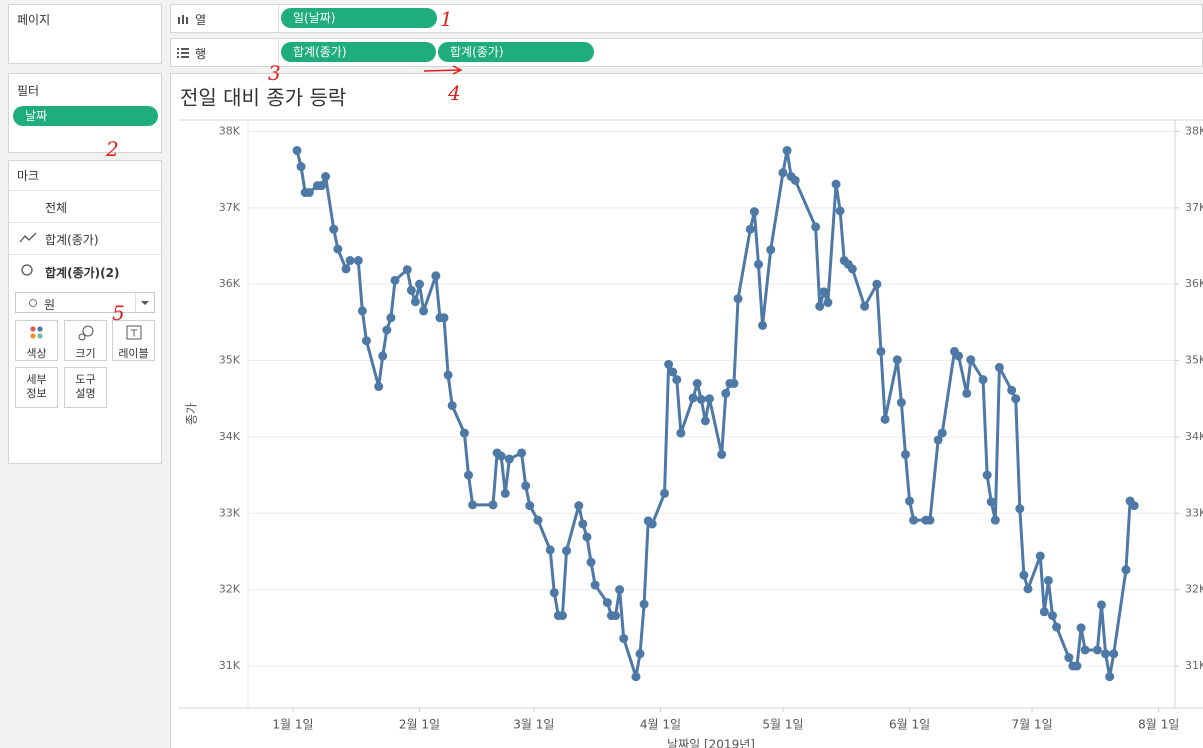 Image resolution: width=1203 pixels, height=748 pixels. Describe the element at coordinates (28, 237) in the screenshot. I see `line-icon` at that location.